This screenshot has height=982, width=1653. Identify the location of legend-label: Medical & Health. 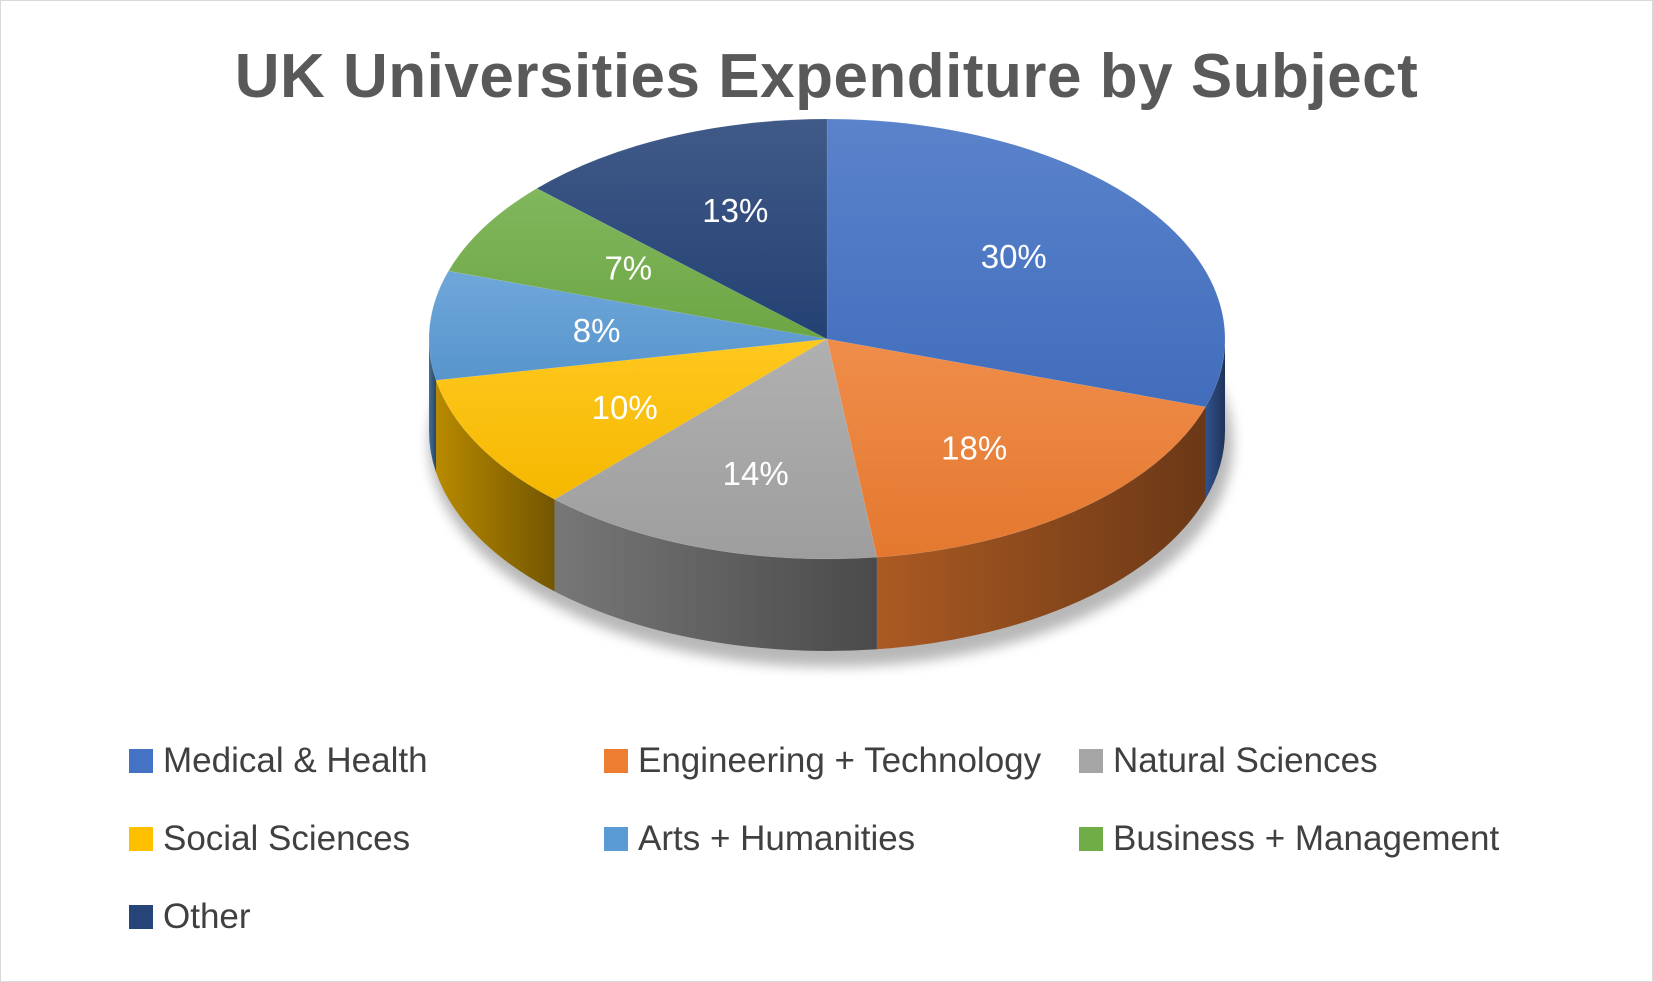
(295, 760).